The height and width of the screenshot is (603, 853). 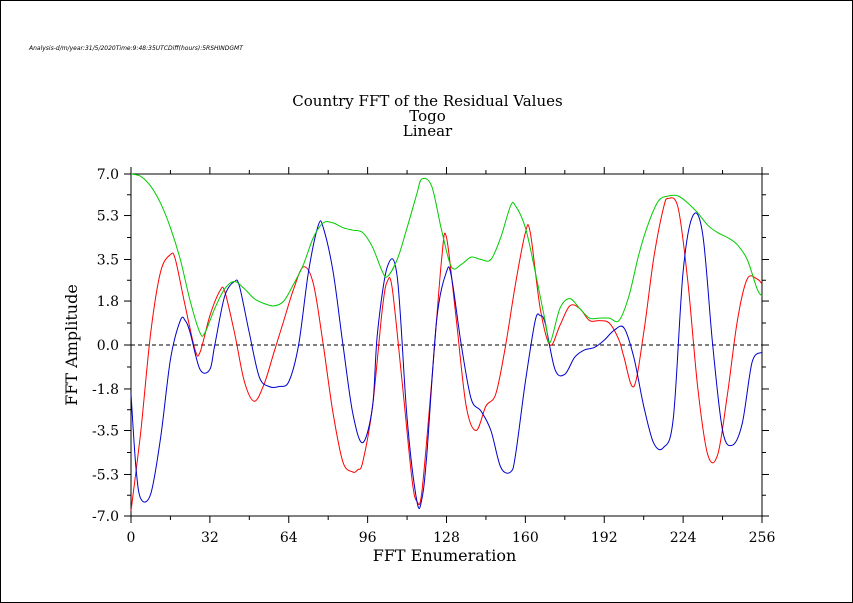 What do you see at coordinates (210, 538) in the screenshot?
I see `x-tick-label: 32` at bounding box center [210, 538].